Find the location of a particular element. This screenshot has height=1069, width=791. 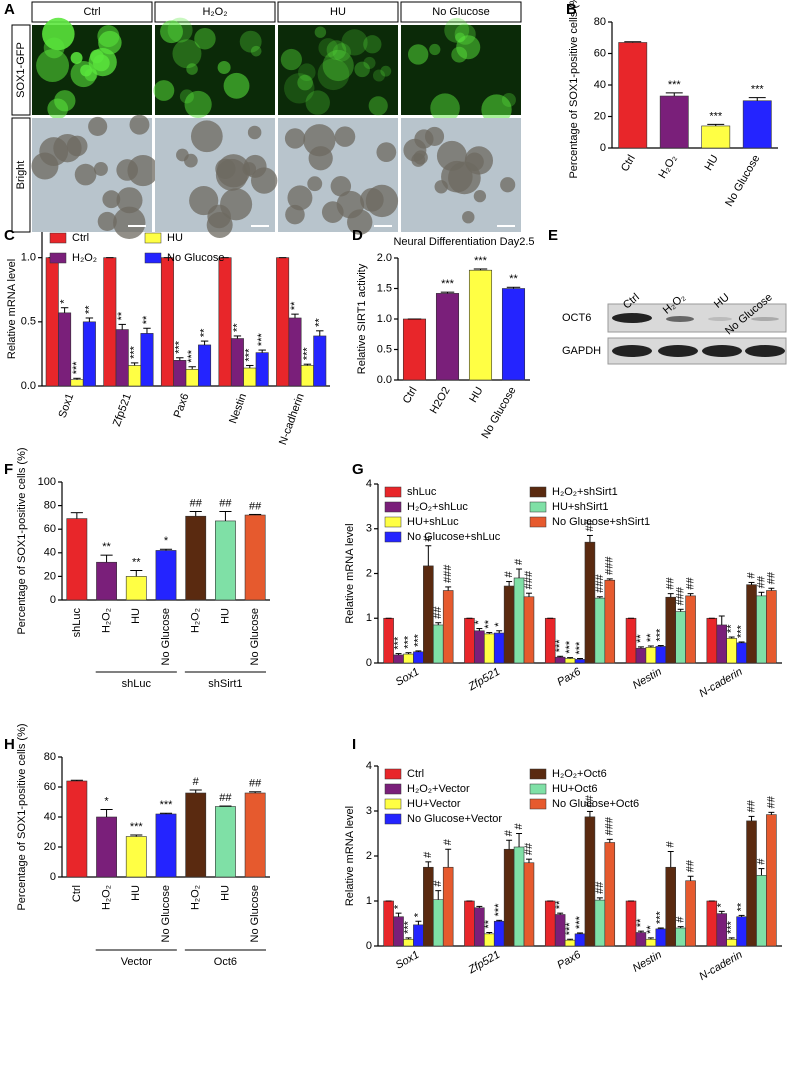

chart-title: Neural Differentiation Day2.5 is located at coordinates (463, 242).